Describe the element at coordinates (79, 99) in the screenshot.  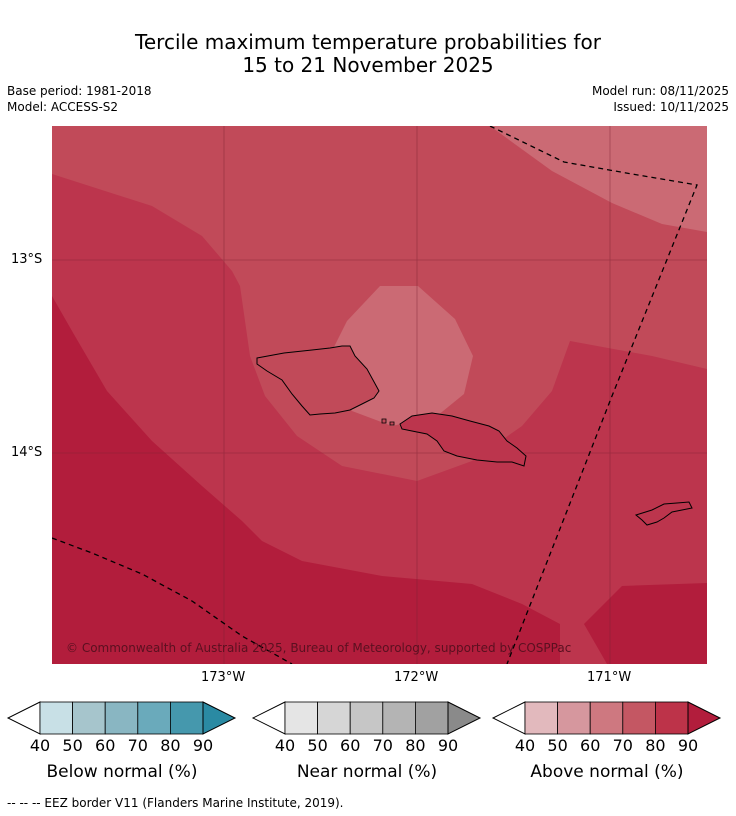
I see `meta-left: Base period: 1981-2018 Model: ACCESS-S2` at that location.